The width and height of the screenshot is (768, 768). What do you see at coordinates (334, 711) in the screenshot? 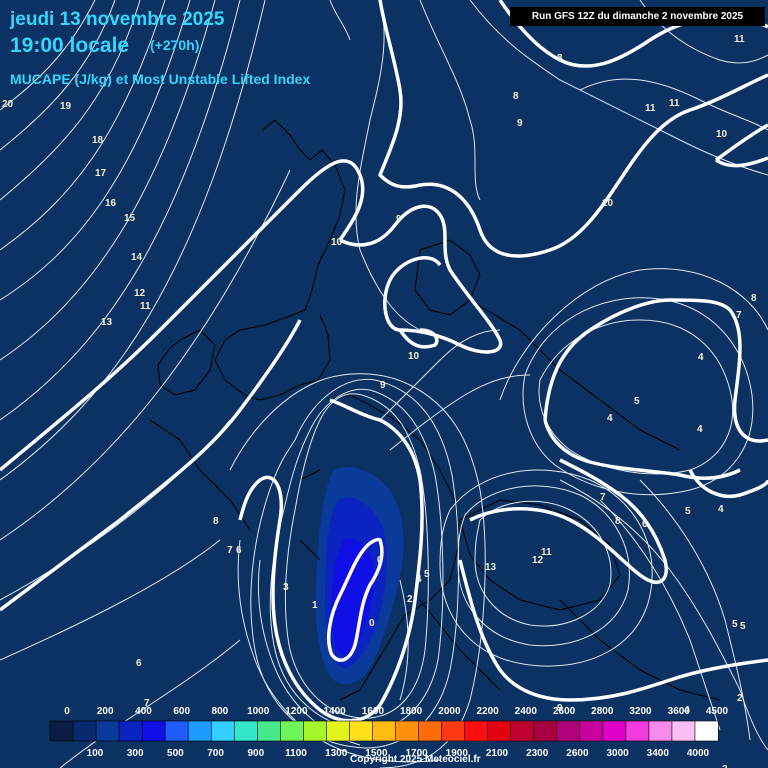
I see `legend-top-label: 1400` at bounding box center [334, 711].